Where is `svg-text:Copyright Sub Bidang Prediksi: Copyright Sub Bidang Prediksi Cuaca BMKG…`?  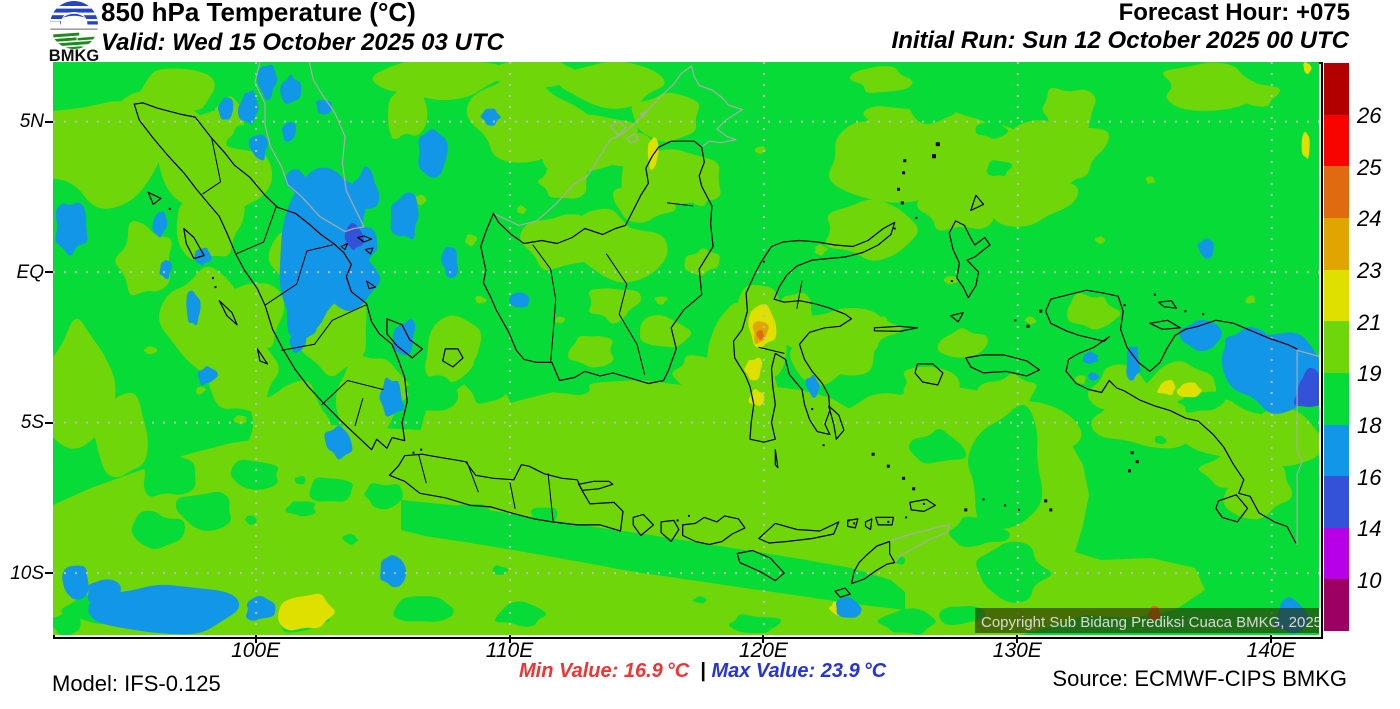 svg-text:Copyright Sub Bidang Prediksi: Copyright Sub Bidang Prediksi Cuaca BMKG… is located at coordinates (1150, 622).